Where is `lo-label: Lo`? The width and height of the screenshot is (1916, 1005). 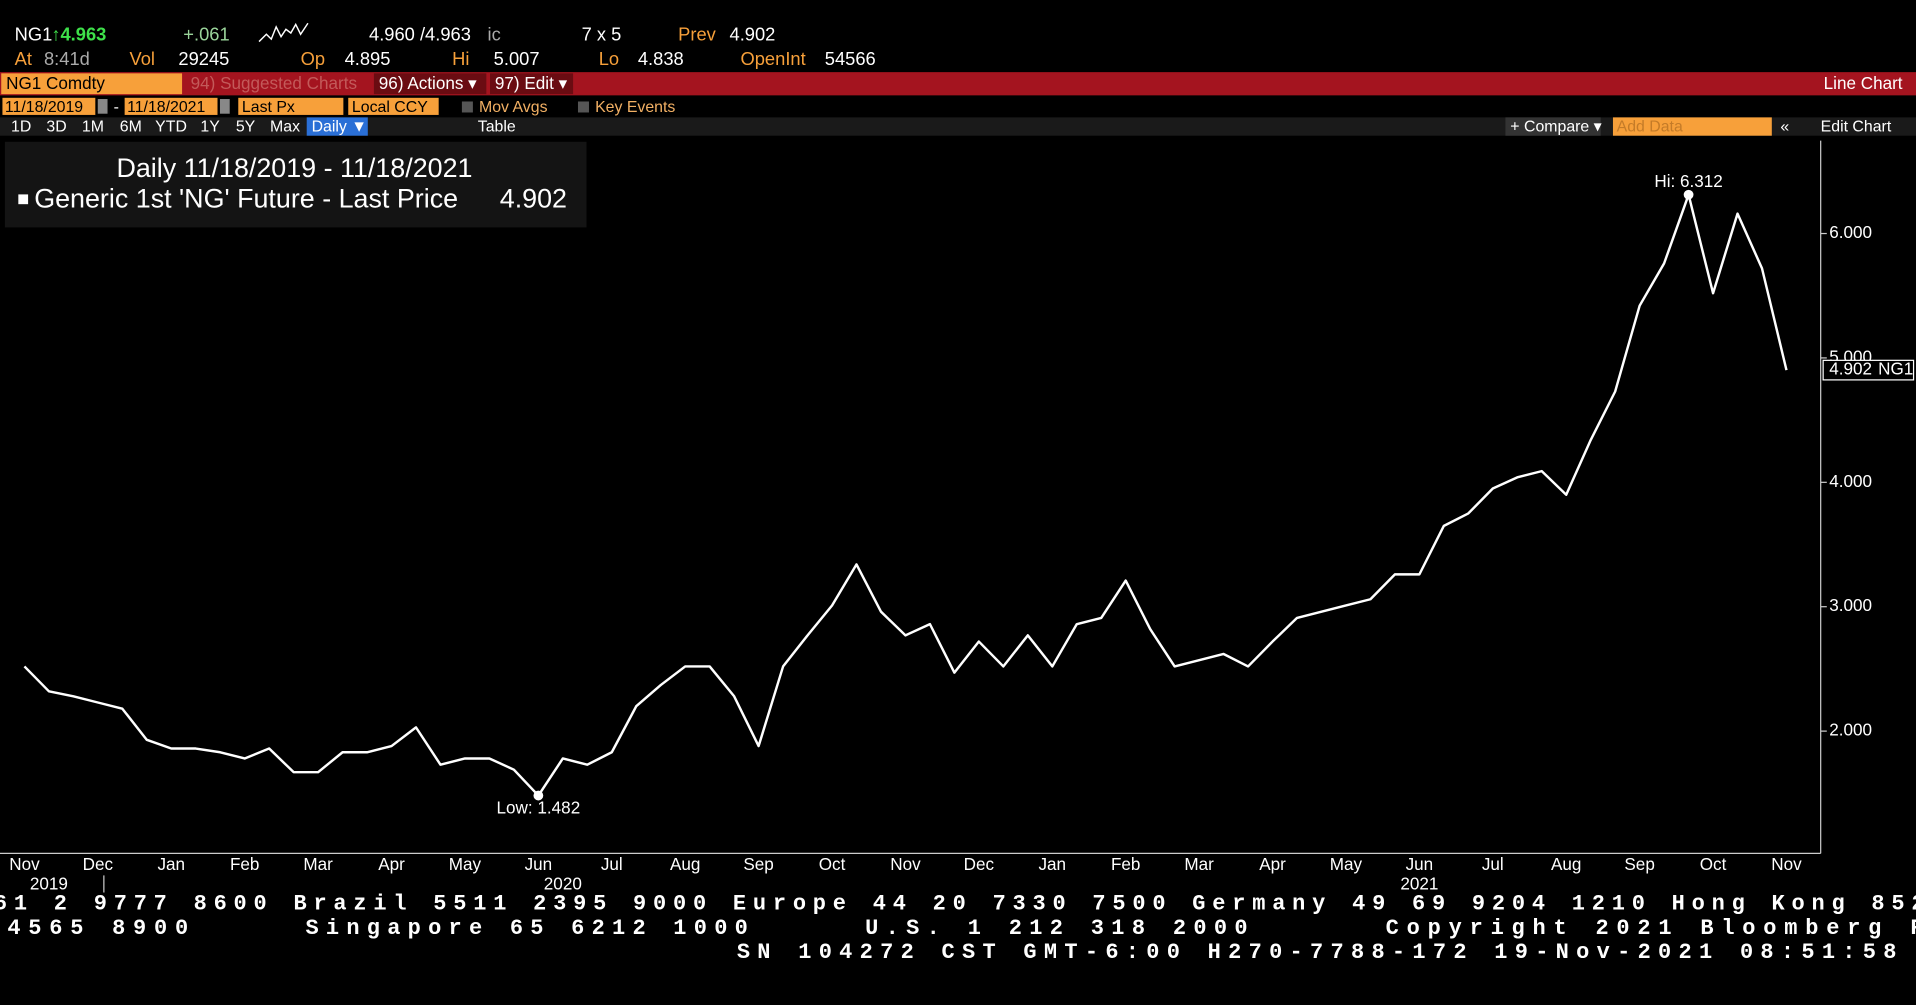
lo-label: Lo is located at coordinates (609, 58).